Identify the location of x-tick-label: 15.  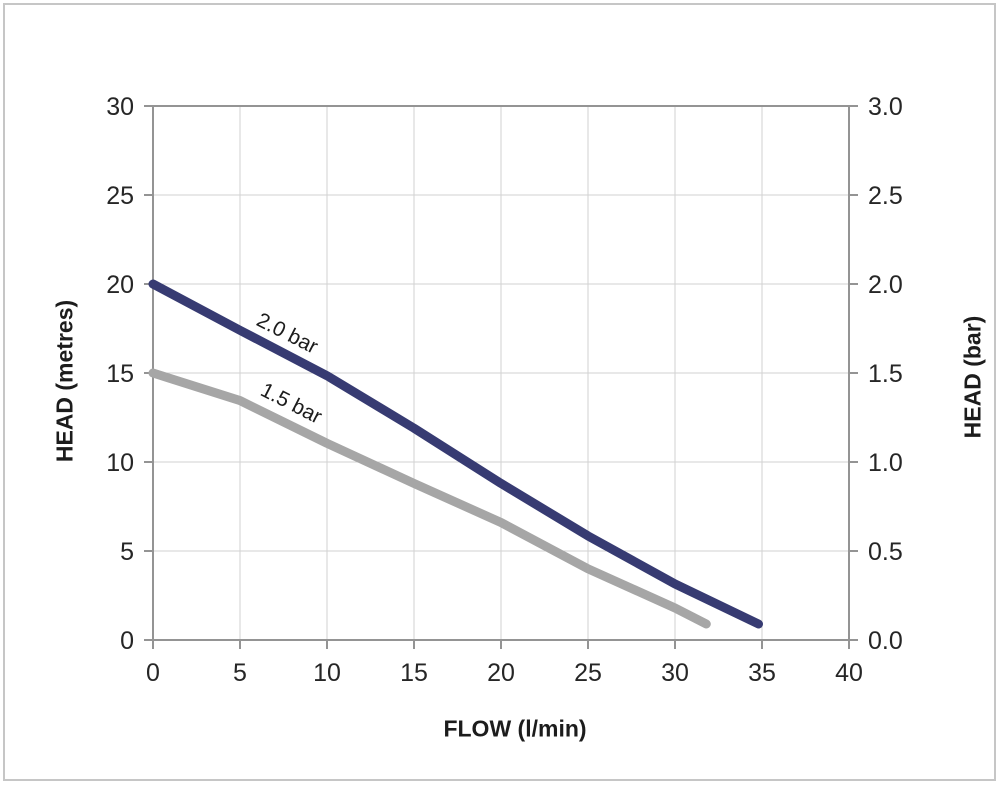
(414, 673).